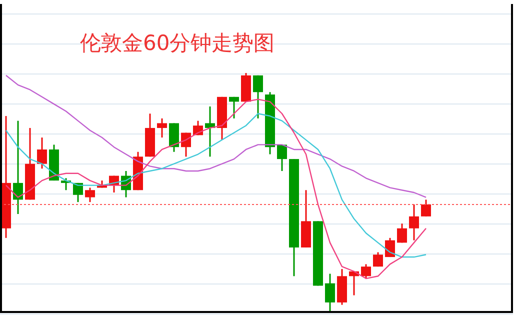  I want to click on chart-title: 伦敦金60分钟走势图, so click(177, 43).